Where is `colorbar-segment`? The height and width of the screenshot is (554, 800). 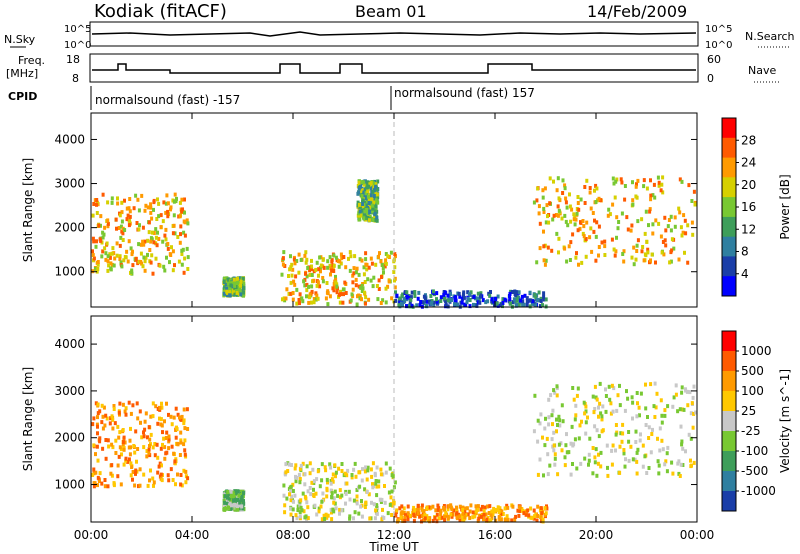
colorbar-segment is located at coordinates (729, 341).